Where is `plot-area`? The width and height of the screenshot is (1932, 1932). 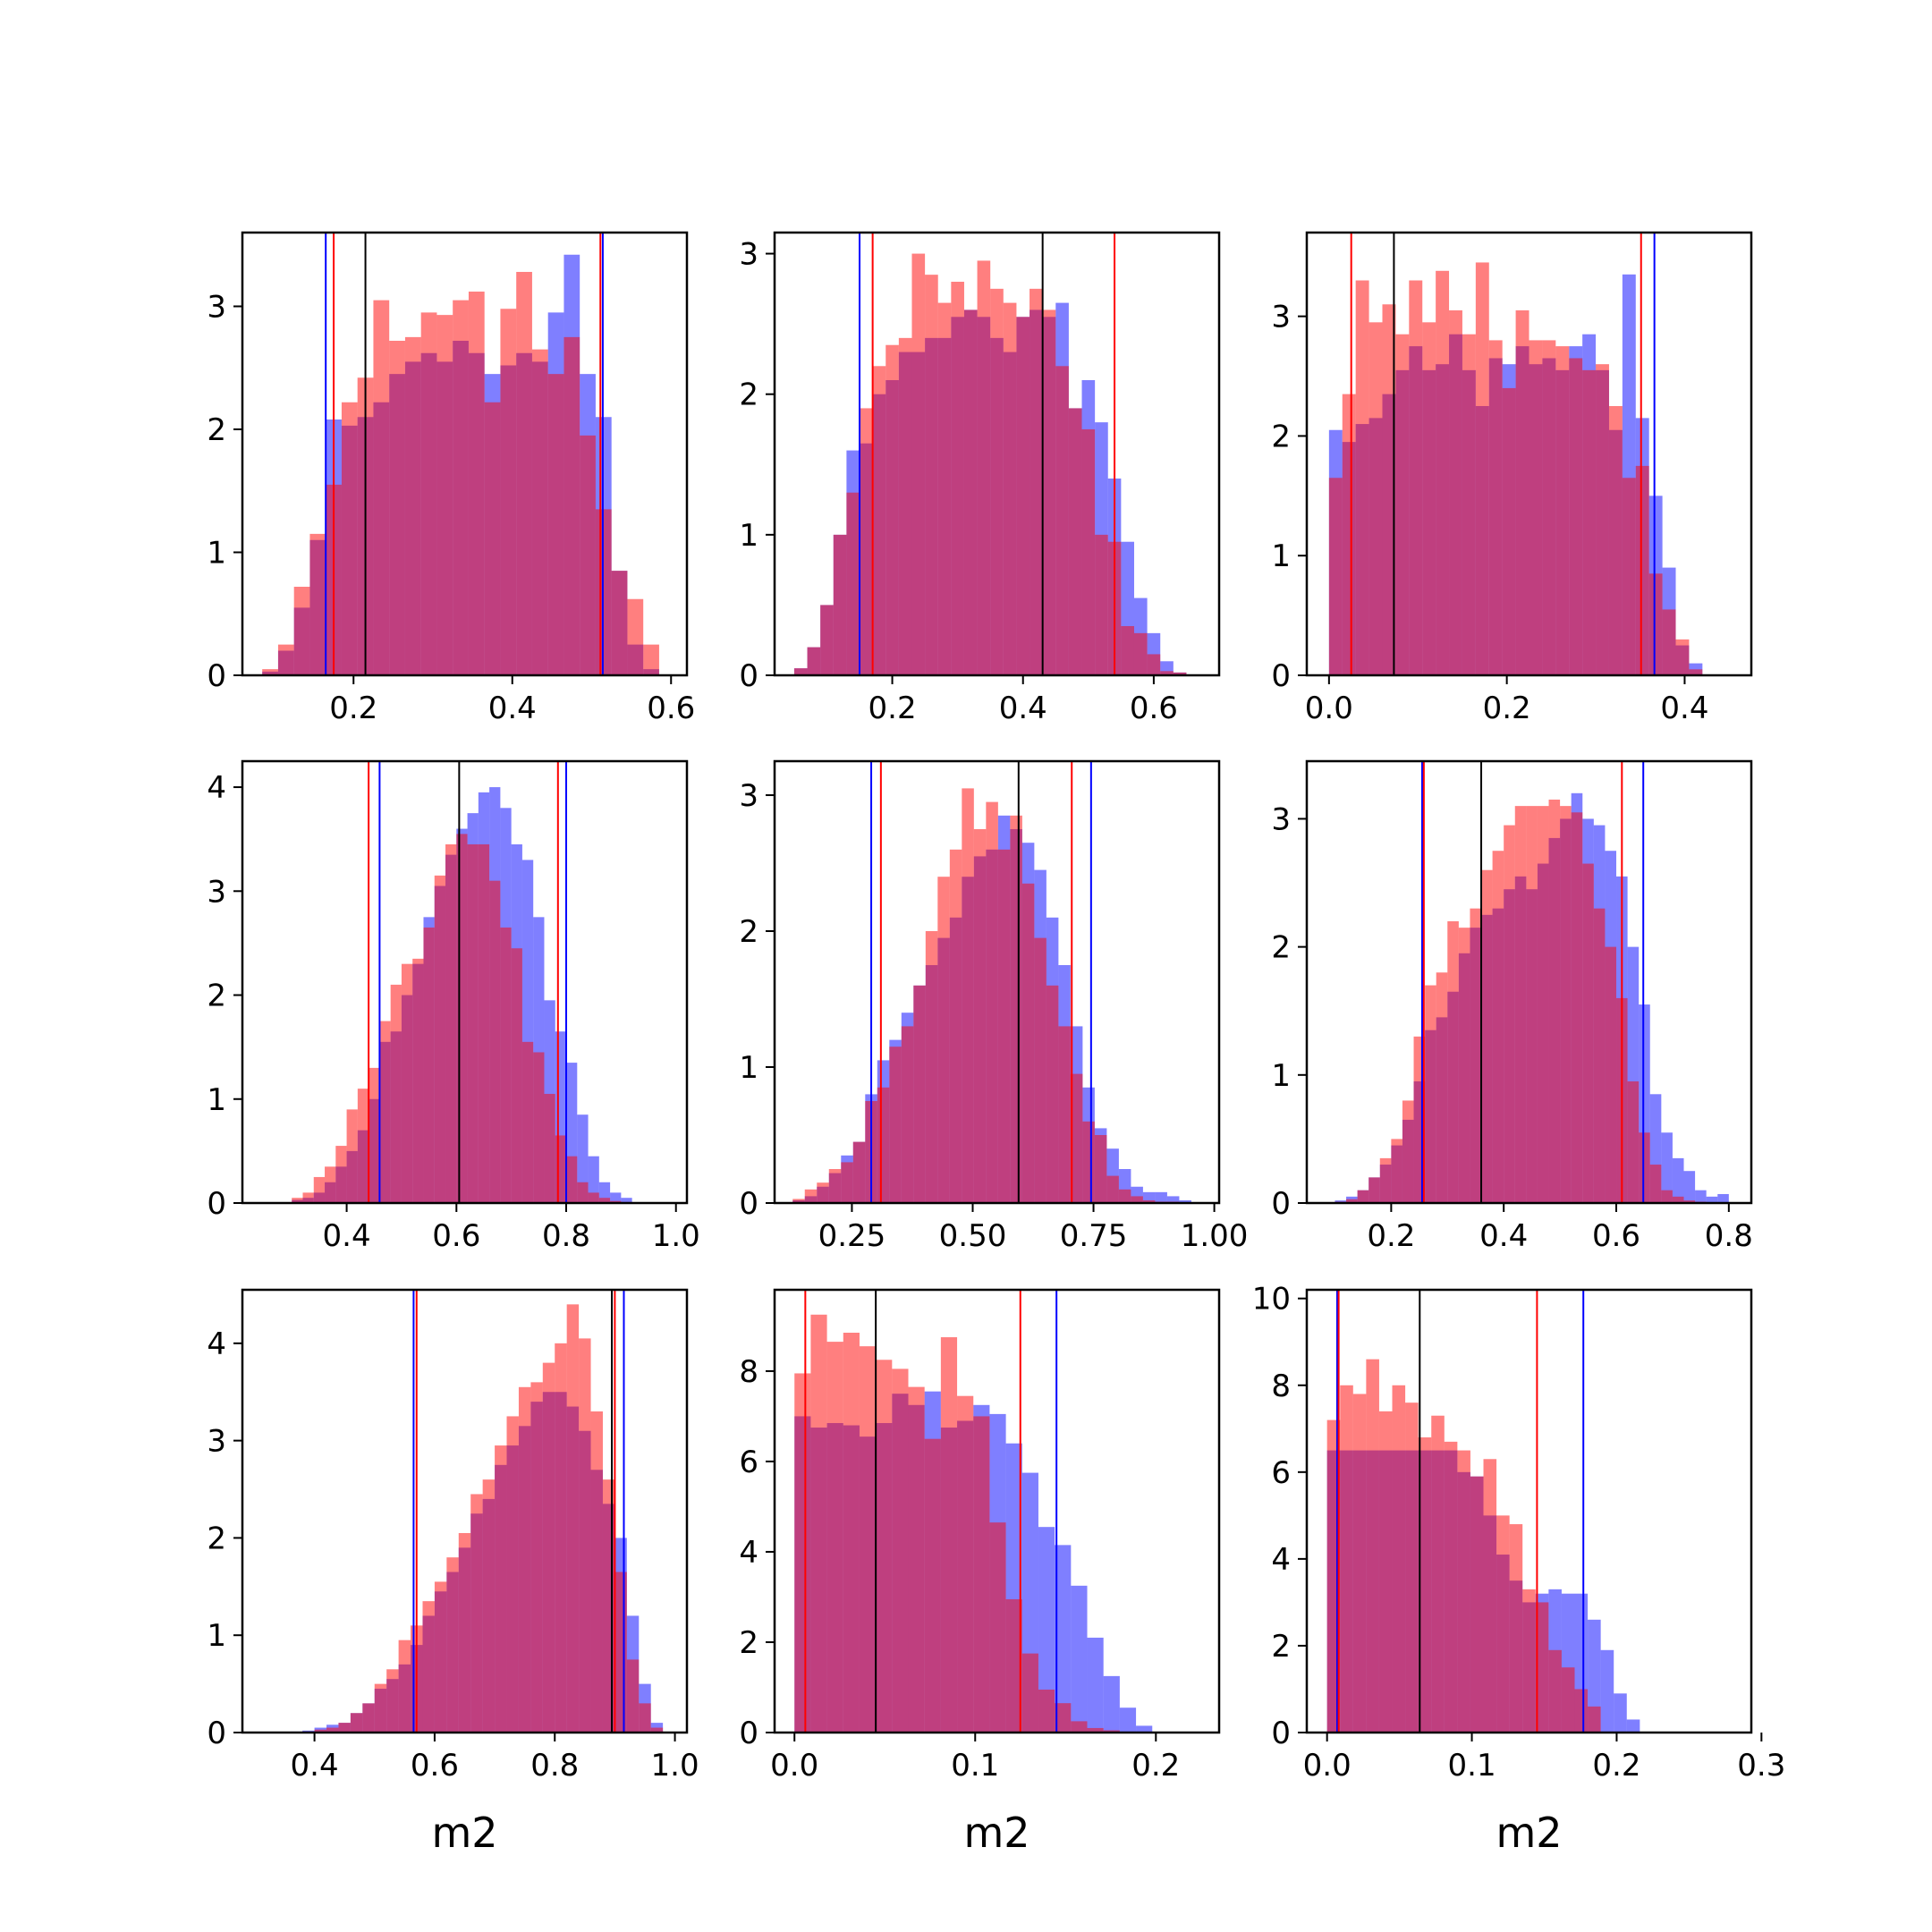
plot-area is located at coordinates (460, 454).